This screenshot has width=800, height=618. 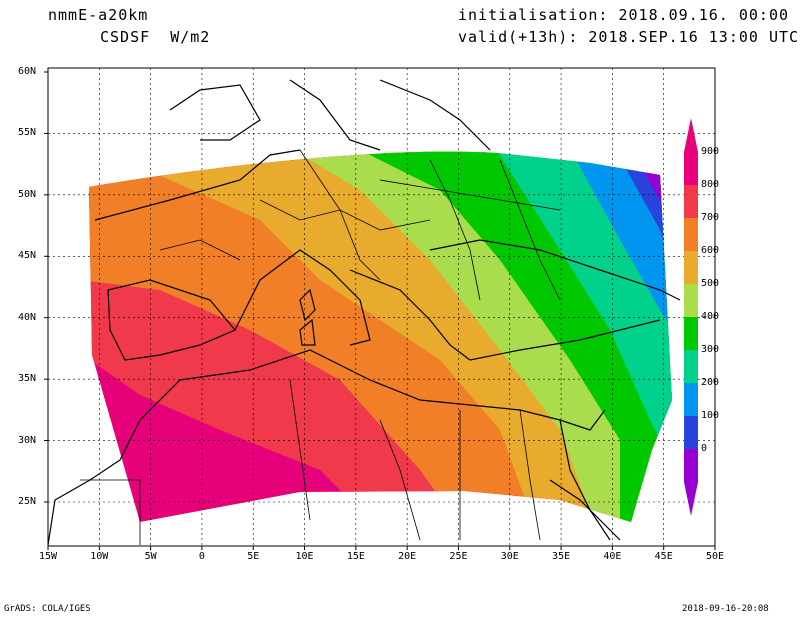 What do you see at coordinates (27, 317) in the screenshot?
I see `lat-tick-label: 40N` at bounding box center [27, 317].